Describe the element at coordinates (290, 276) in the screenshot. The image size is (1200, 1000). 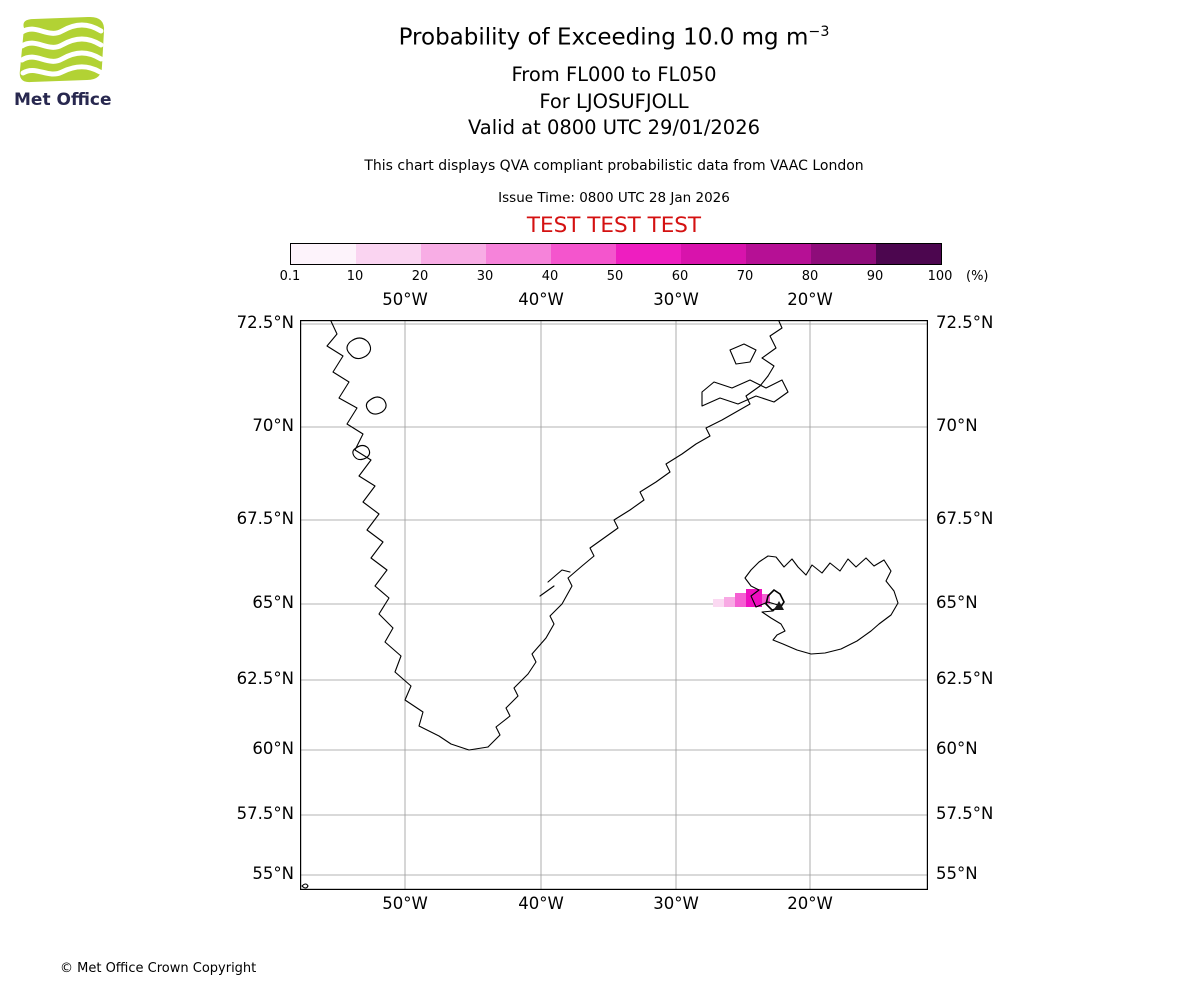
I see `colorbar-tick: 0.1` at that location.